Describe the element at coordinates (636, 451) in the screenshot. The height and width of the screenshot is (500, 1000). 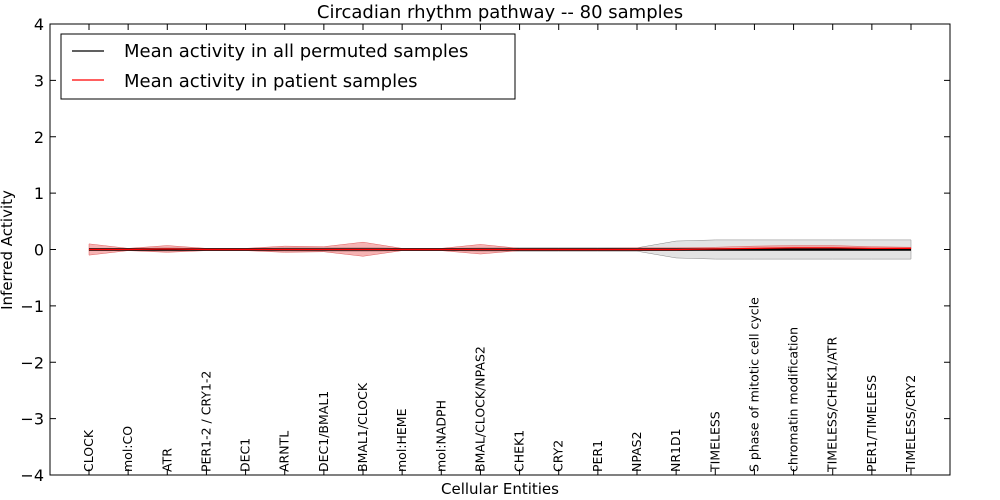
I see `x-tick-label: NPAS2` at that location.